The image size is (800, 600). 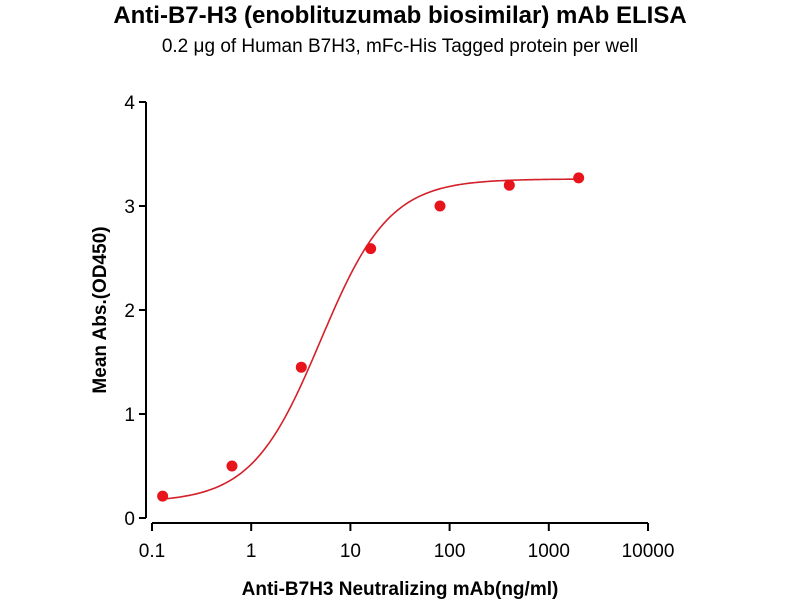 I want to click on y-tick-label: 1, so click(x=129, y=415).